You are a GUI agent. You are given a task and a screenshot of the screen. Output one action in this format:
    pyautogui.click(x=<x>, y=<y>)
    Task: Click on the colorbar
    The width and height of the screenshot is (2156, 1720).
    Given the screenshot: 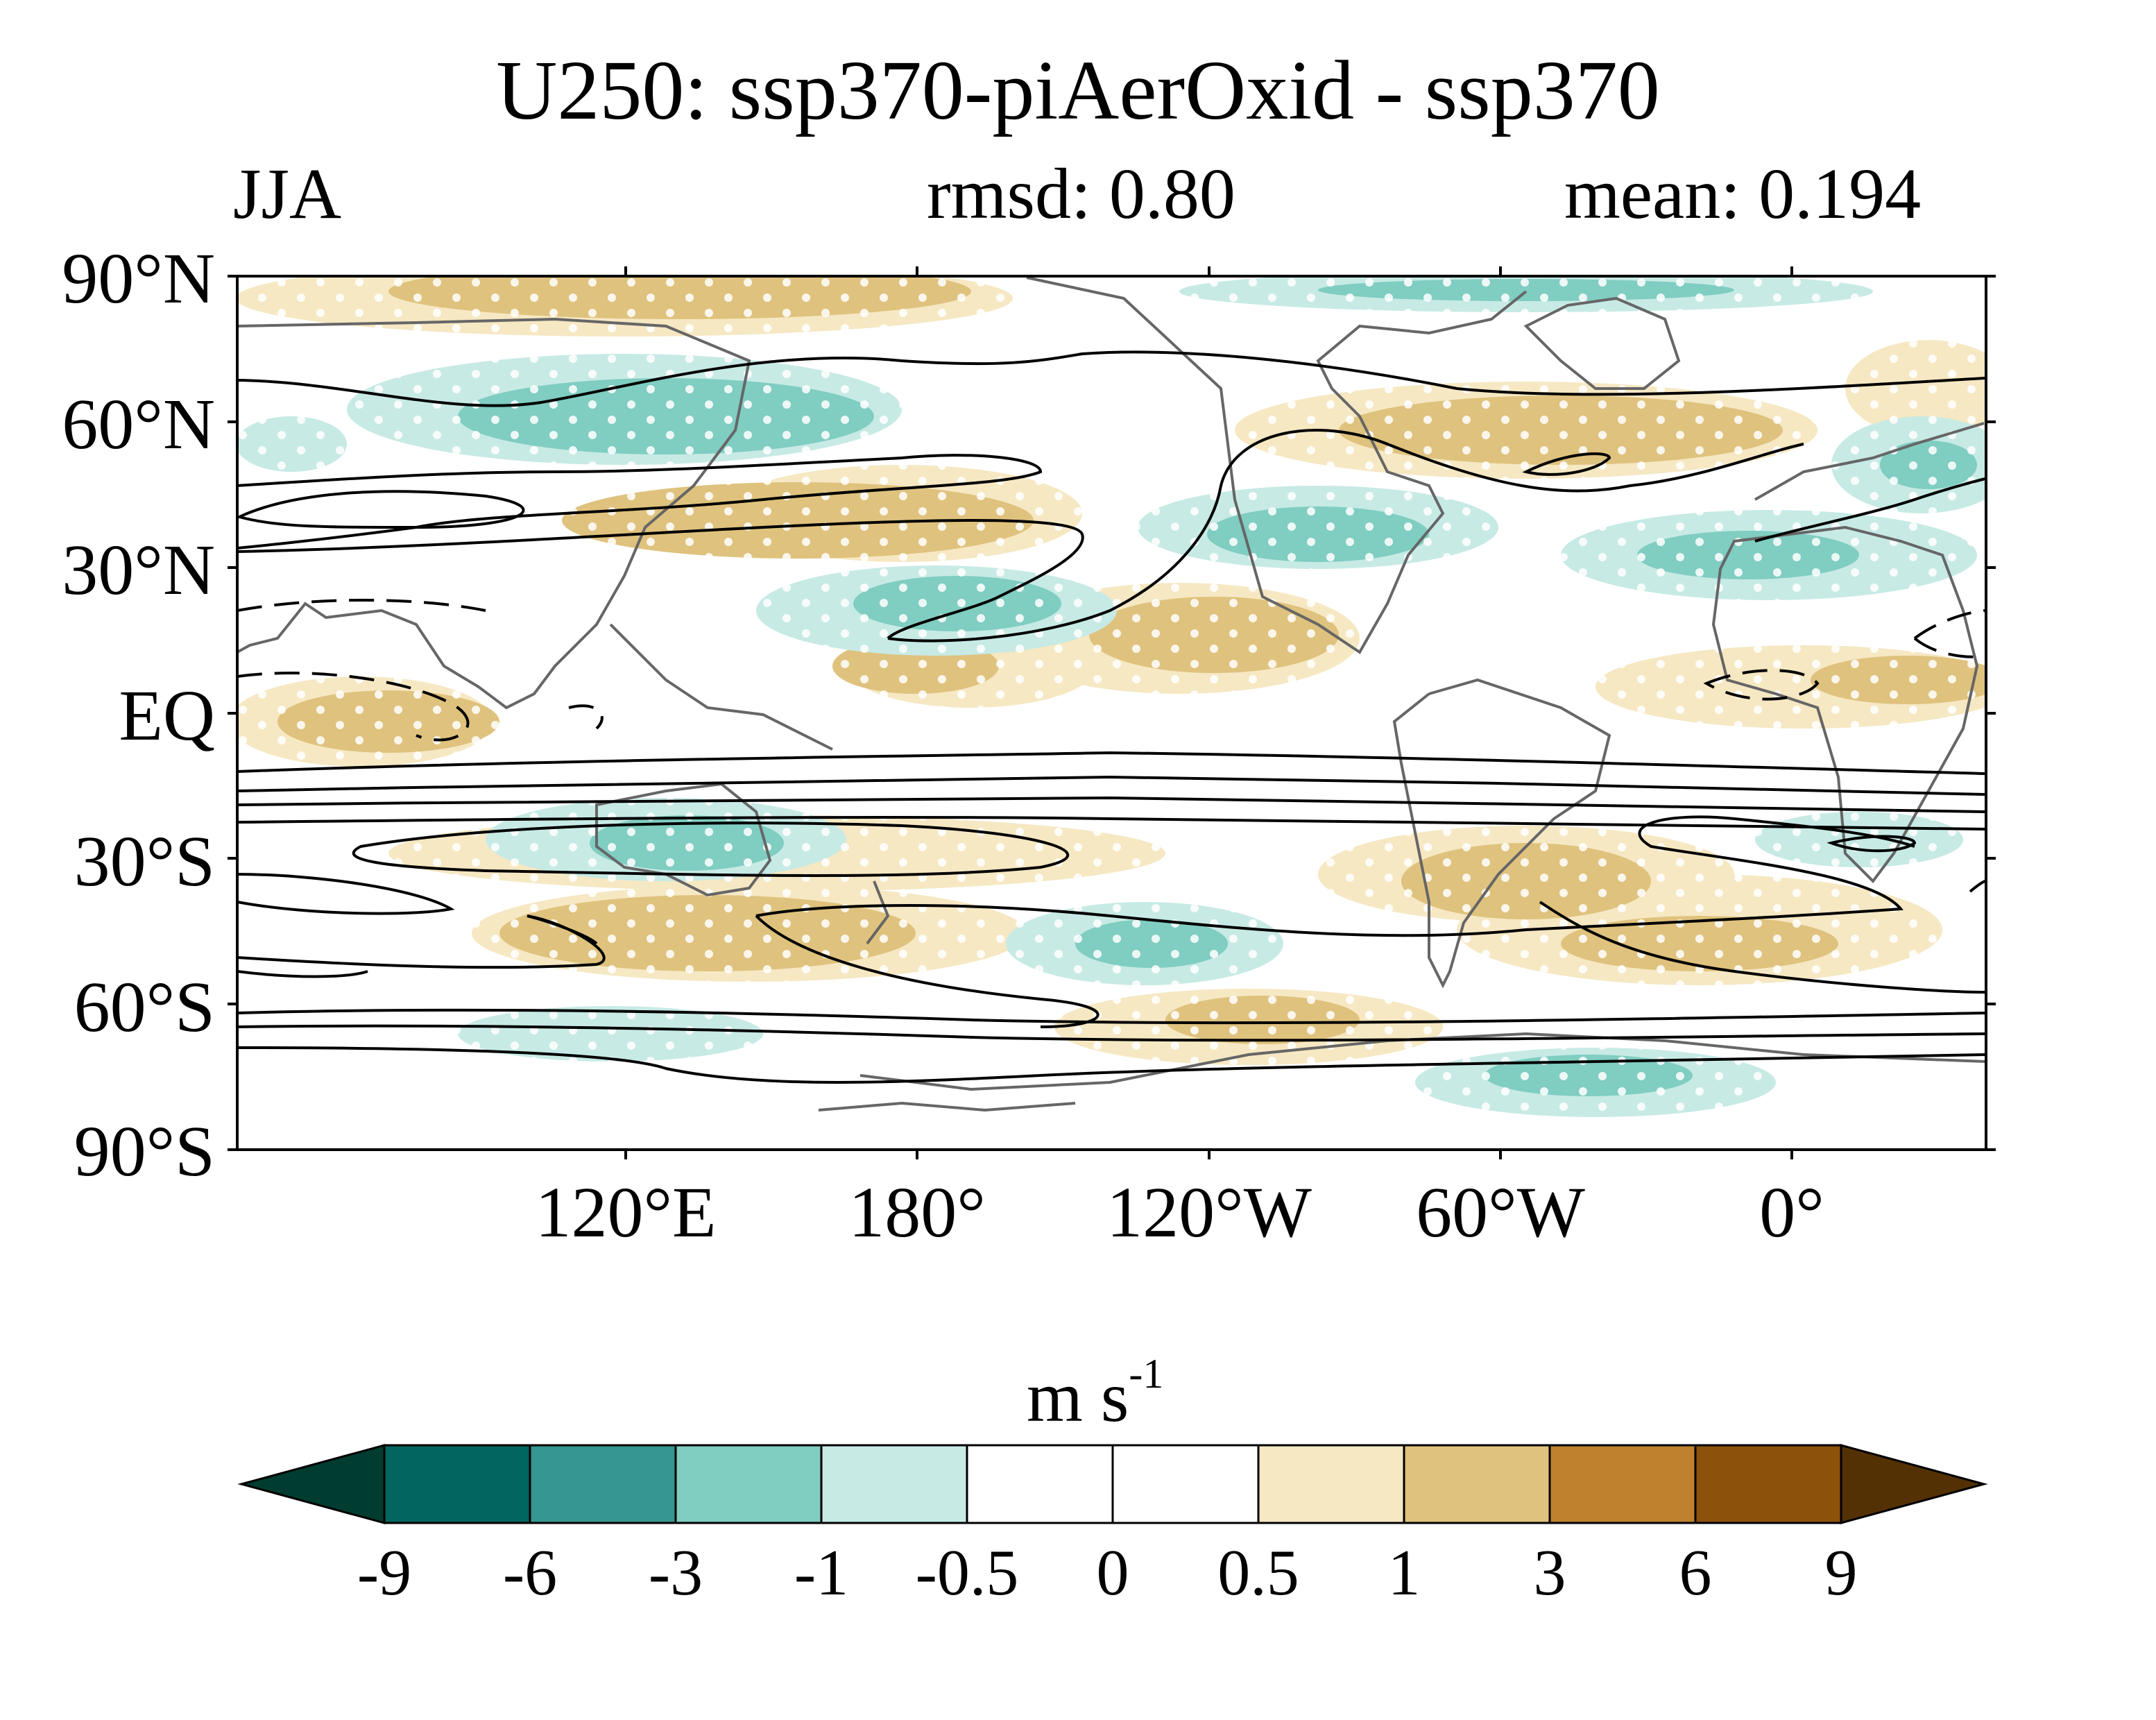 What is the action you would take?
    pyautogui.click(x=1112, y=1484)
    